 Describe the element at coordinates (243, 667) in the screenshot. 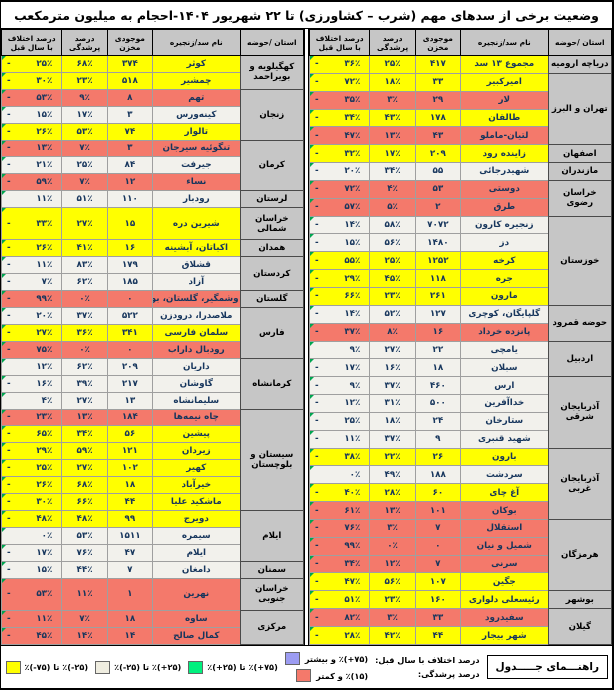

I see `legend-item-label: (۷۵+)٪ تا (۲۵+)٪` at that location.